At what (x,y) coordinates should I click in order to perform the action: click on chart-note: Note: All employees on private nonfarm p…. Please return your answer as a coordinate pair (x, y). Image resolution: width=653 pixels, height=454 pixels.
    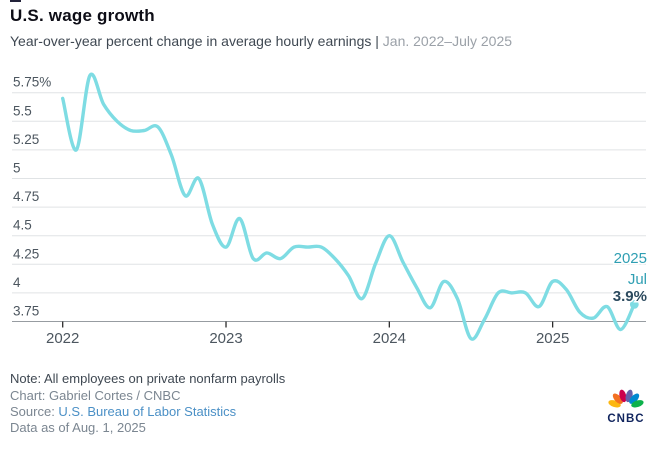
    Looking at the image, I should click on (148, 378).